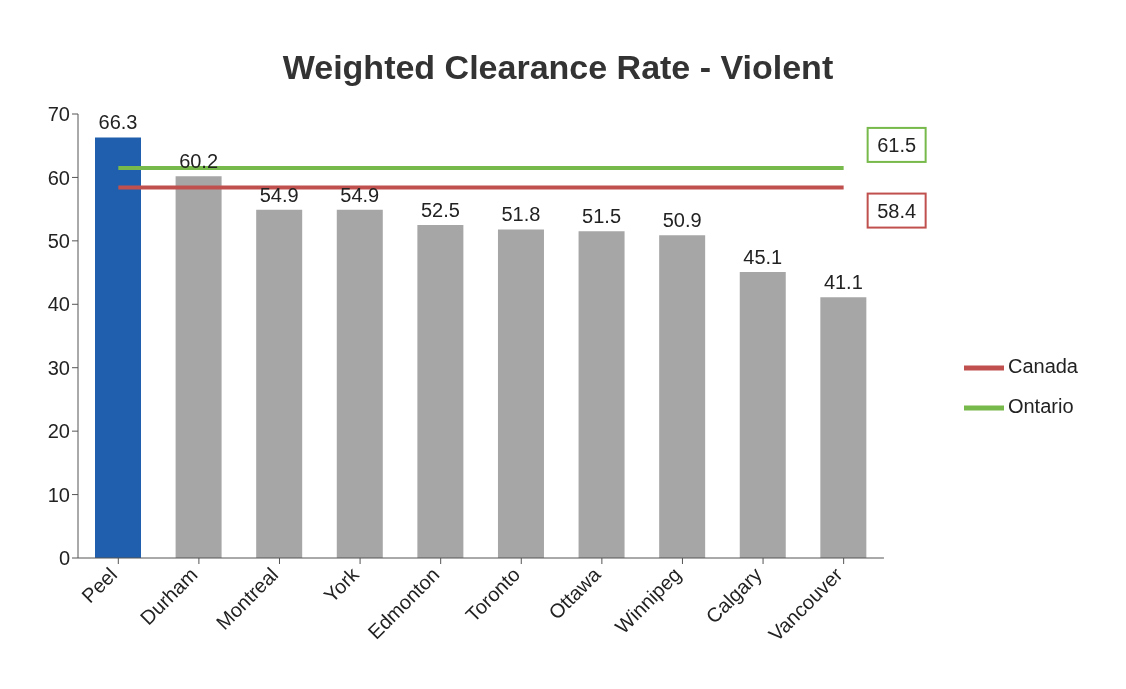  Describe the element at coordinates (58, 431) in the screenshot. I see `y-tick-label: 20` at that location.